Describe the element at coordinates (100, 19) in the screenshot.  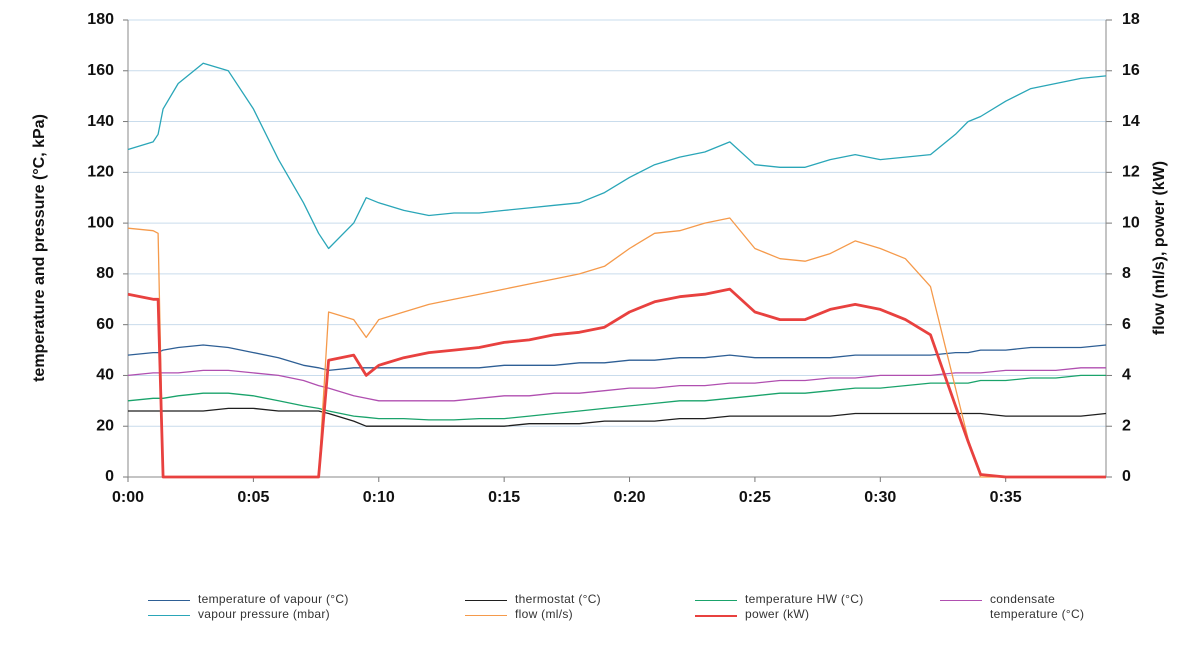
I see `y-tick-label: 180` at that location.